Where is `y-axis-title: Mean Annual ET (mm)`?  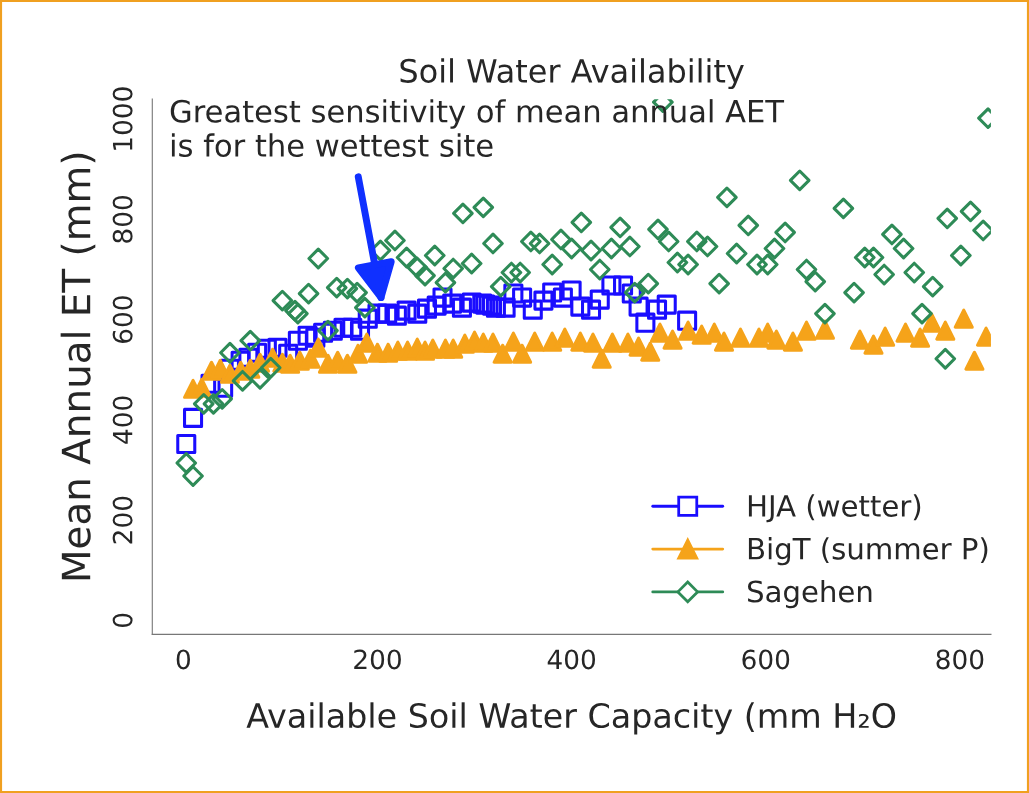 y-axis-title: Mean Annual ET (mm) is located at coordinates (78, 366).